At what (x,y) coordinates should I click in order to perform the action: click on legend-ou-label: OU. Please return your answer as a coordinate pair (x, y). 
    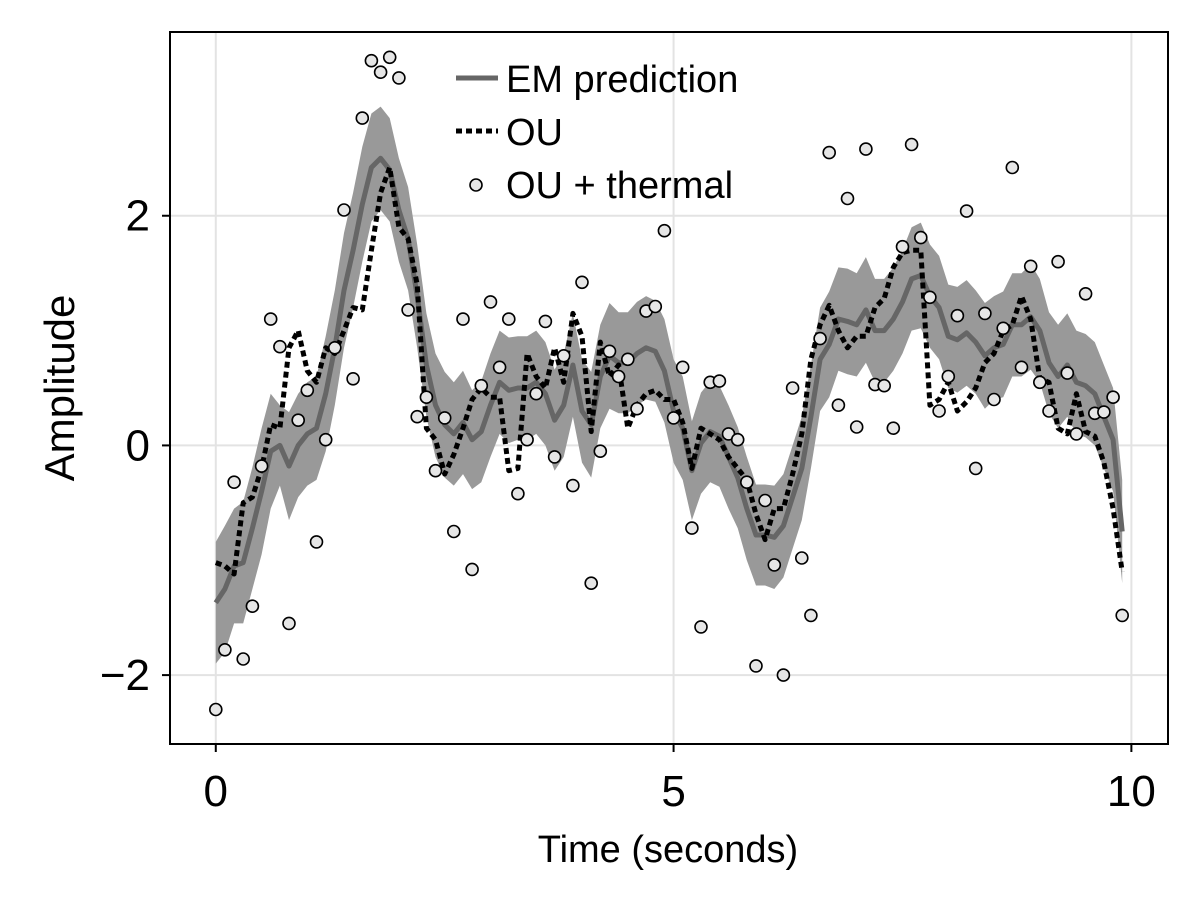
    Looking at the image, I should click on (534, 133).